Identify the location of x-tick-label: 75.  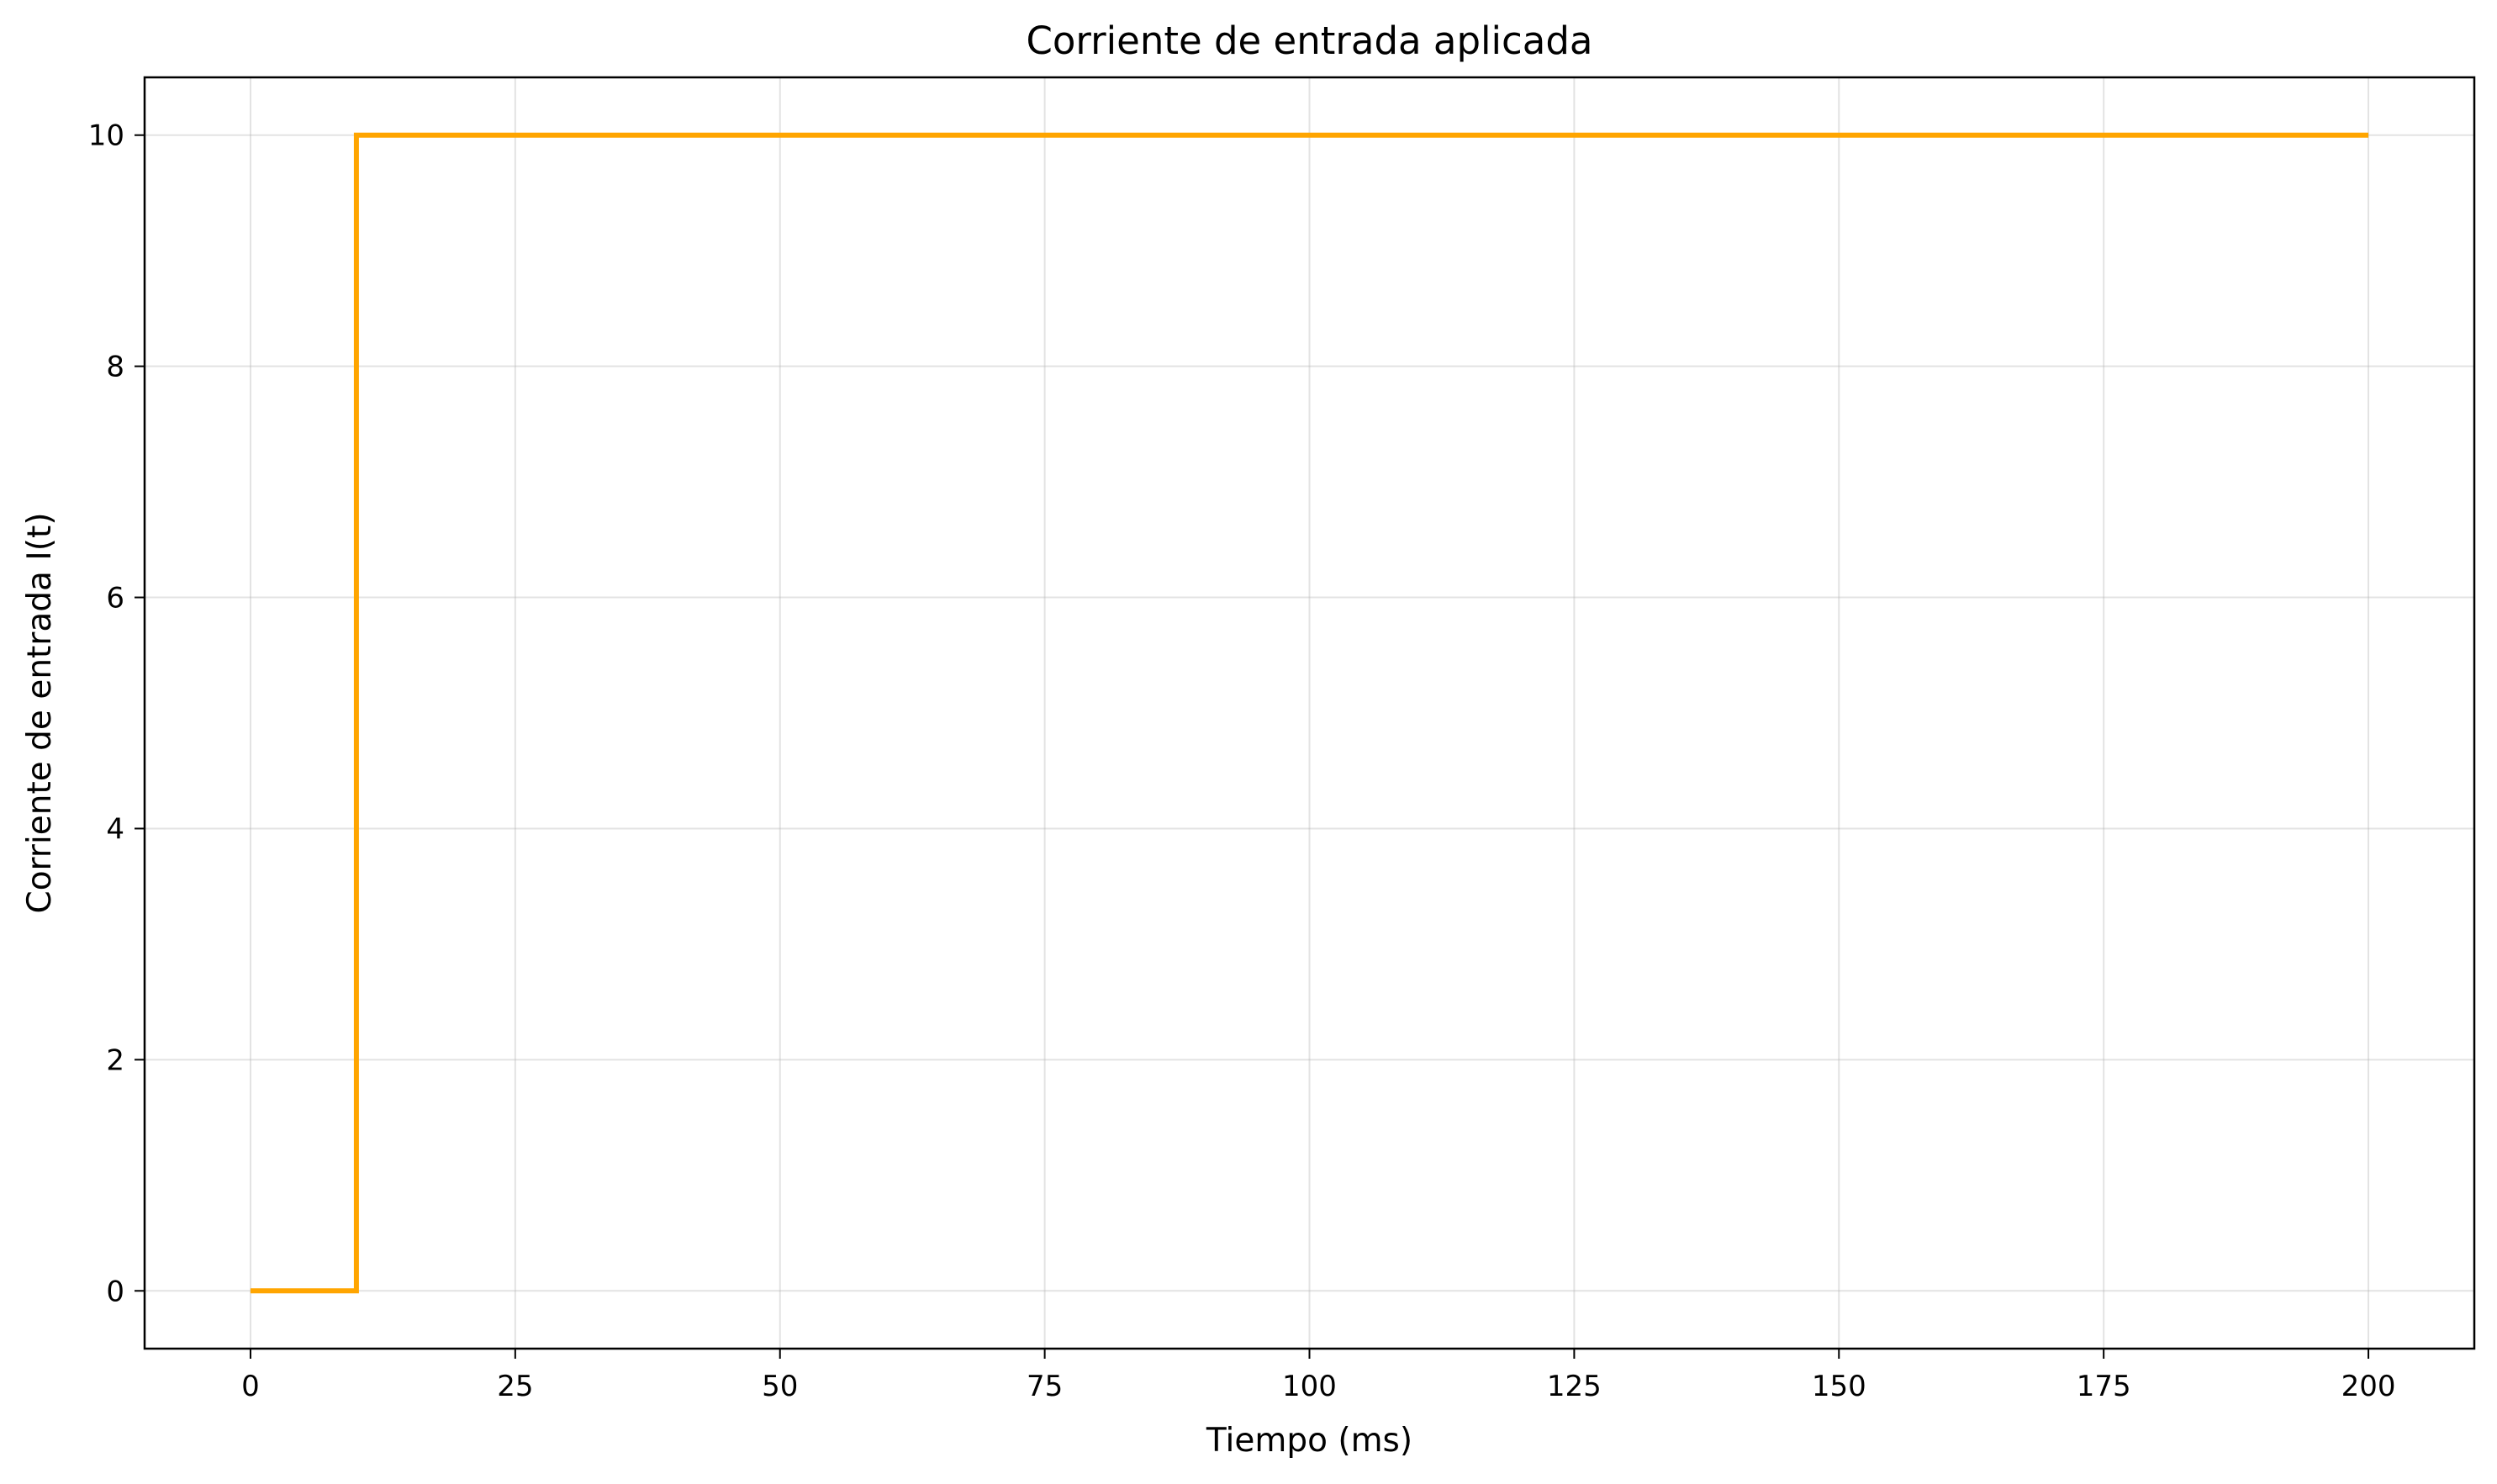
(1045, 1386).